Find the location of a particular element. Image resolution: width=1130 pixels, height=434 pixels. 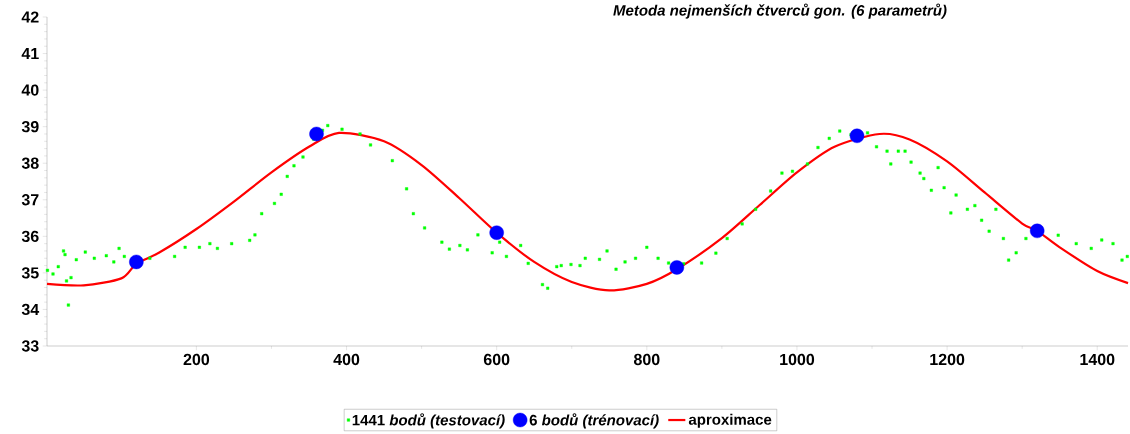

y-tick-label: 38 is located at coordinates (30, 163).